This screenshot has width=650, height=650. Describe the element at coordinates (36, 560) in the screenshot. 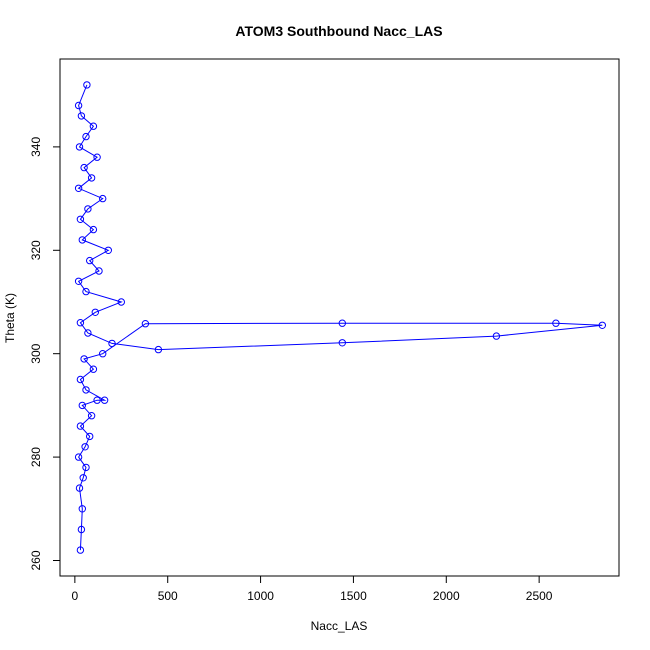

I see `y-tick-label: 260` at that location.